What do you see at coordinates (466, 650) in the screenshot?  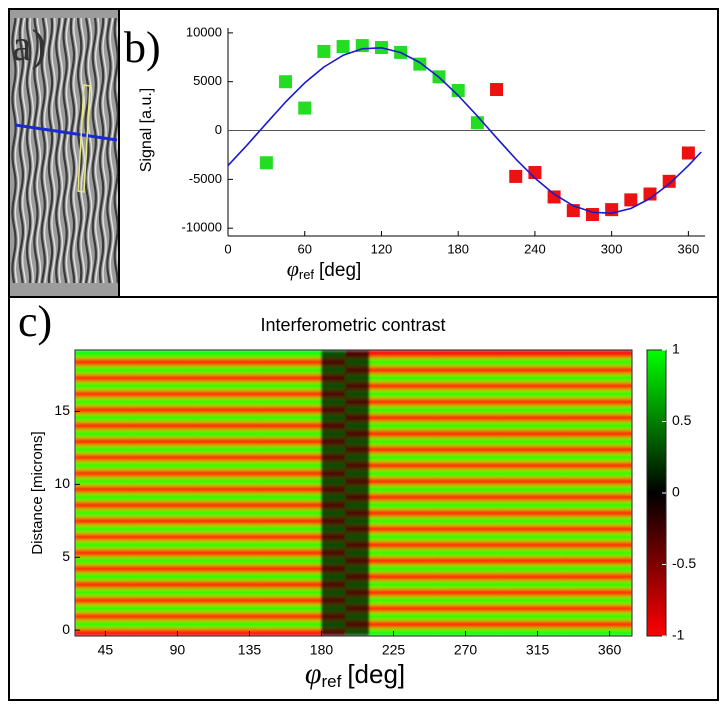 I see `x-tick-label: 270` at bounding box center [466, 650].